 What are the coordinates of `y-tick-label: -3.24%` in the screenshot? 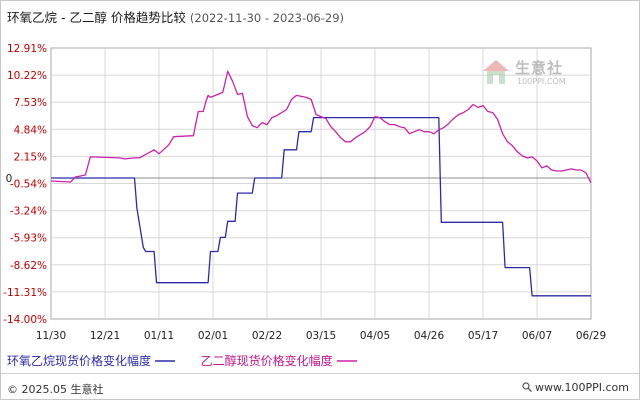 It's located at (28, 212).